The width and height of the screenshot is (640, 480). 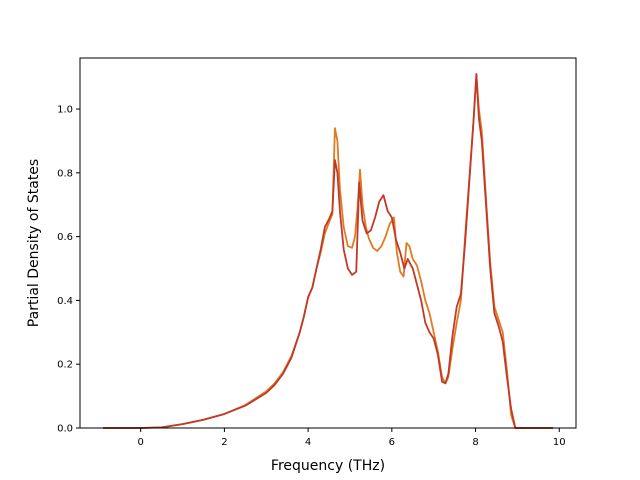 I want to click on x-tick-label: 4, so click(x=308, y=442).